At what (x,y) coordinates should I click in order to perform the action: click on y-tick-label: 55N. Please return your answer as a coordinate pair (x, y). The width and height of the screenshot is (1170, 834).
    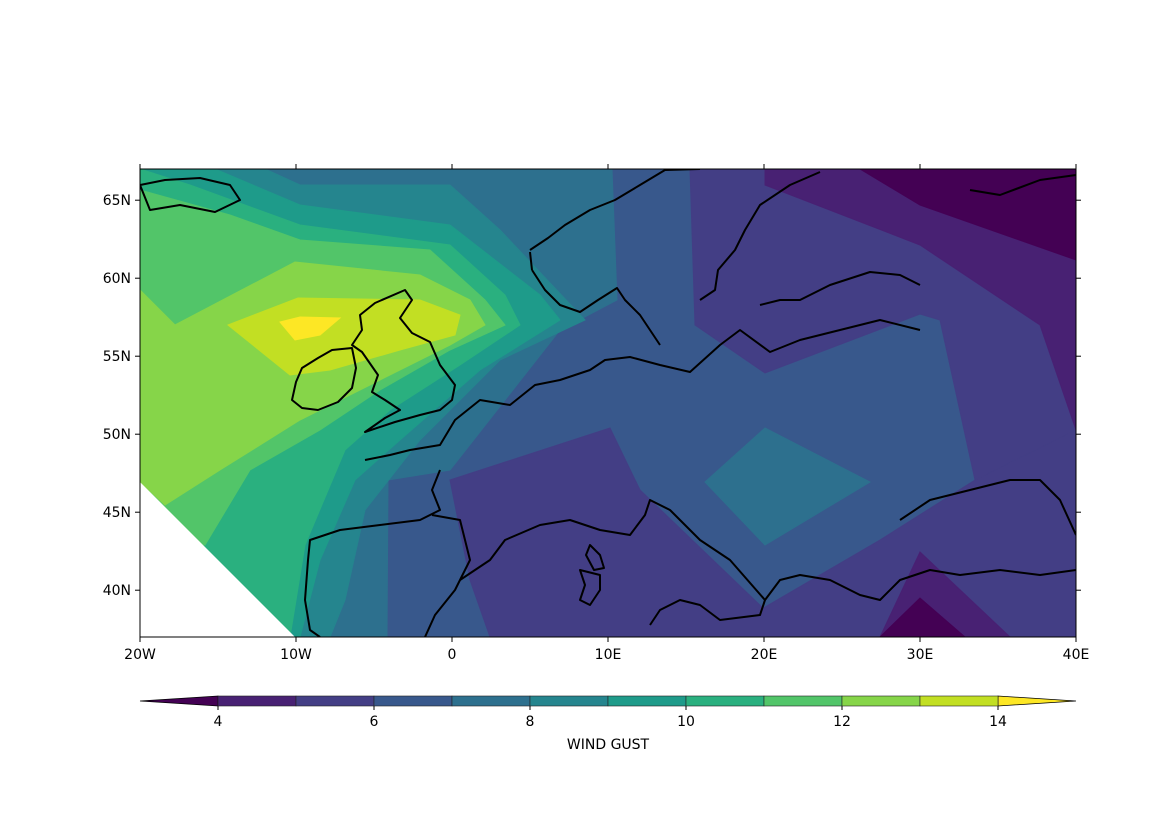
    Looking at the image, I should click on (117, 357).